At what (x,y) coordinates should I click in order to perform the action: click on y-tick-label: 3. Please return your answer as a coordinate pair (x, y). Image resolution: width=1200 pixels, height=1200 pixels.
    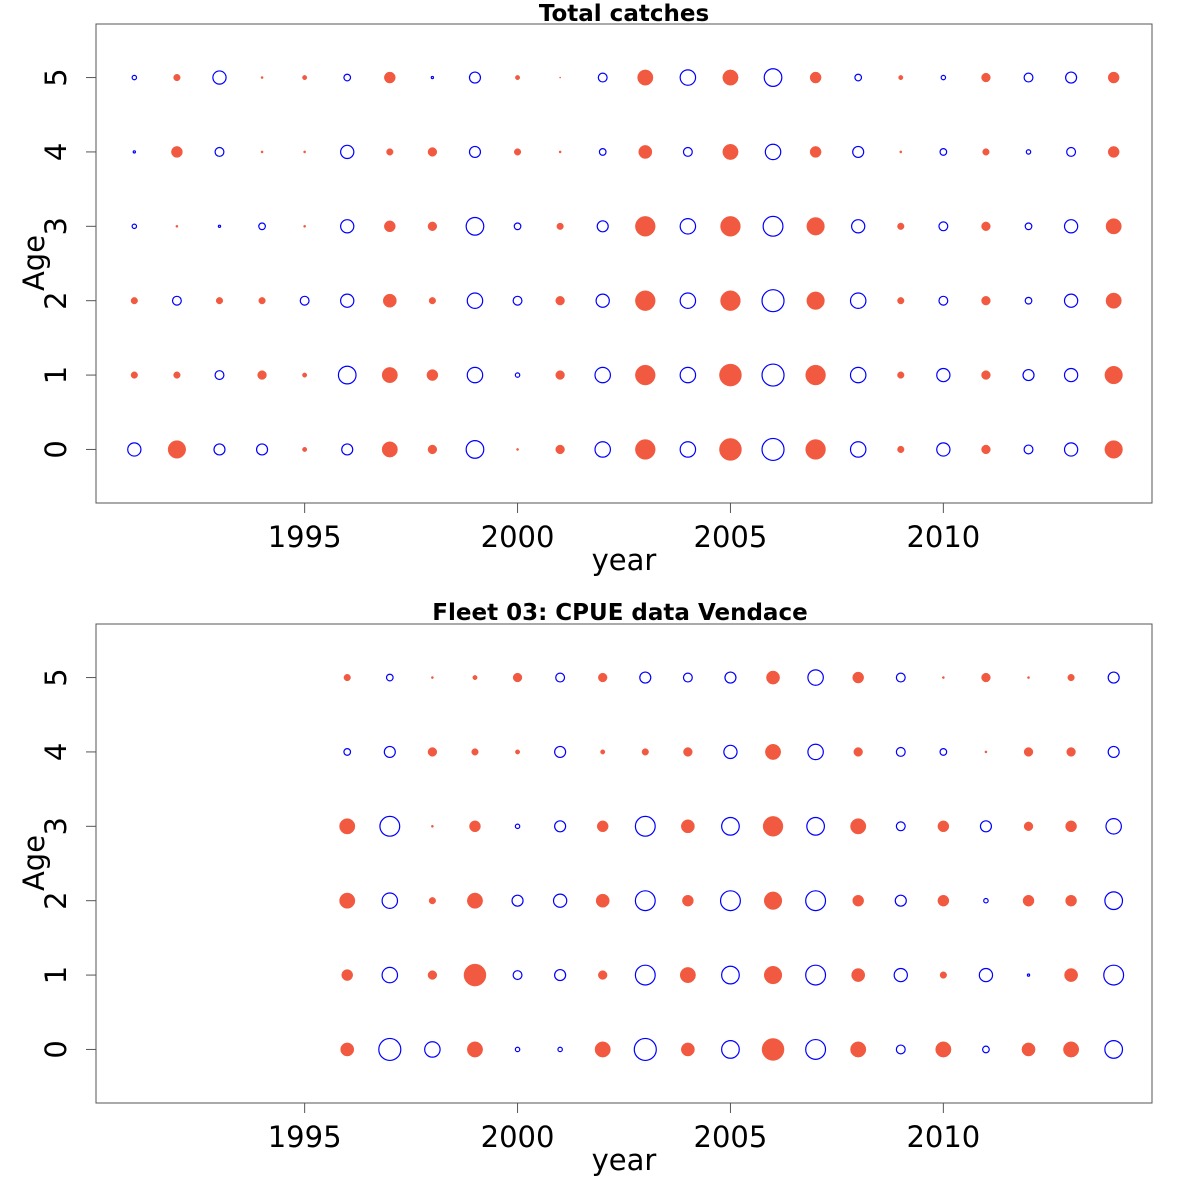
    Looking at the image, I should click on (56, 226).